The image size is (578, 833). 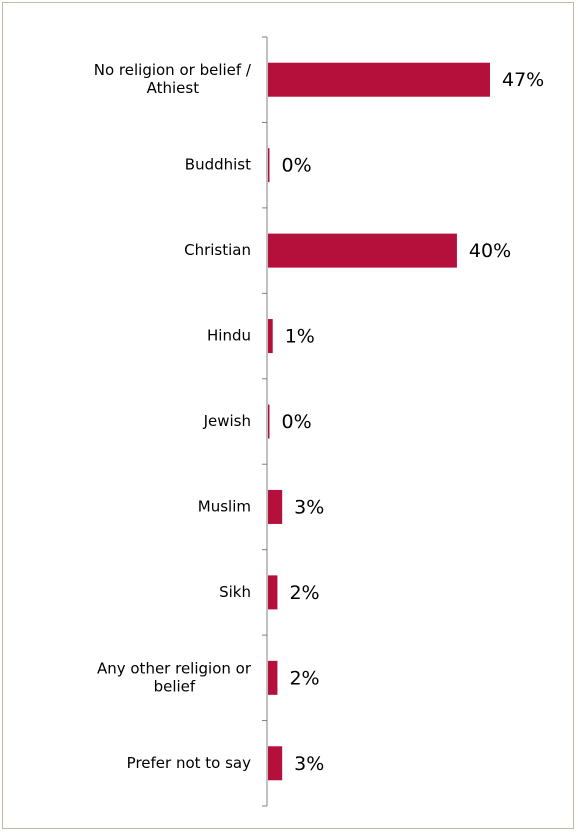 What do you see at coordinates (300, 337) in the screenshot?
I see `value-label: 1%` at bounding box center [300, 337].